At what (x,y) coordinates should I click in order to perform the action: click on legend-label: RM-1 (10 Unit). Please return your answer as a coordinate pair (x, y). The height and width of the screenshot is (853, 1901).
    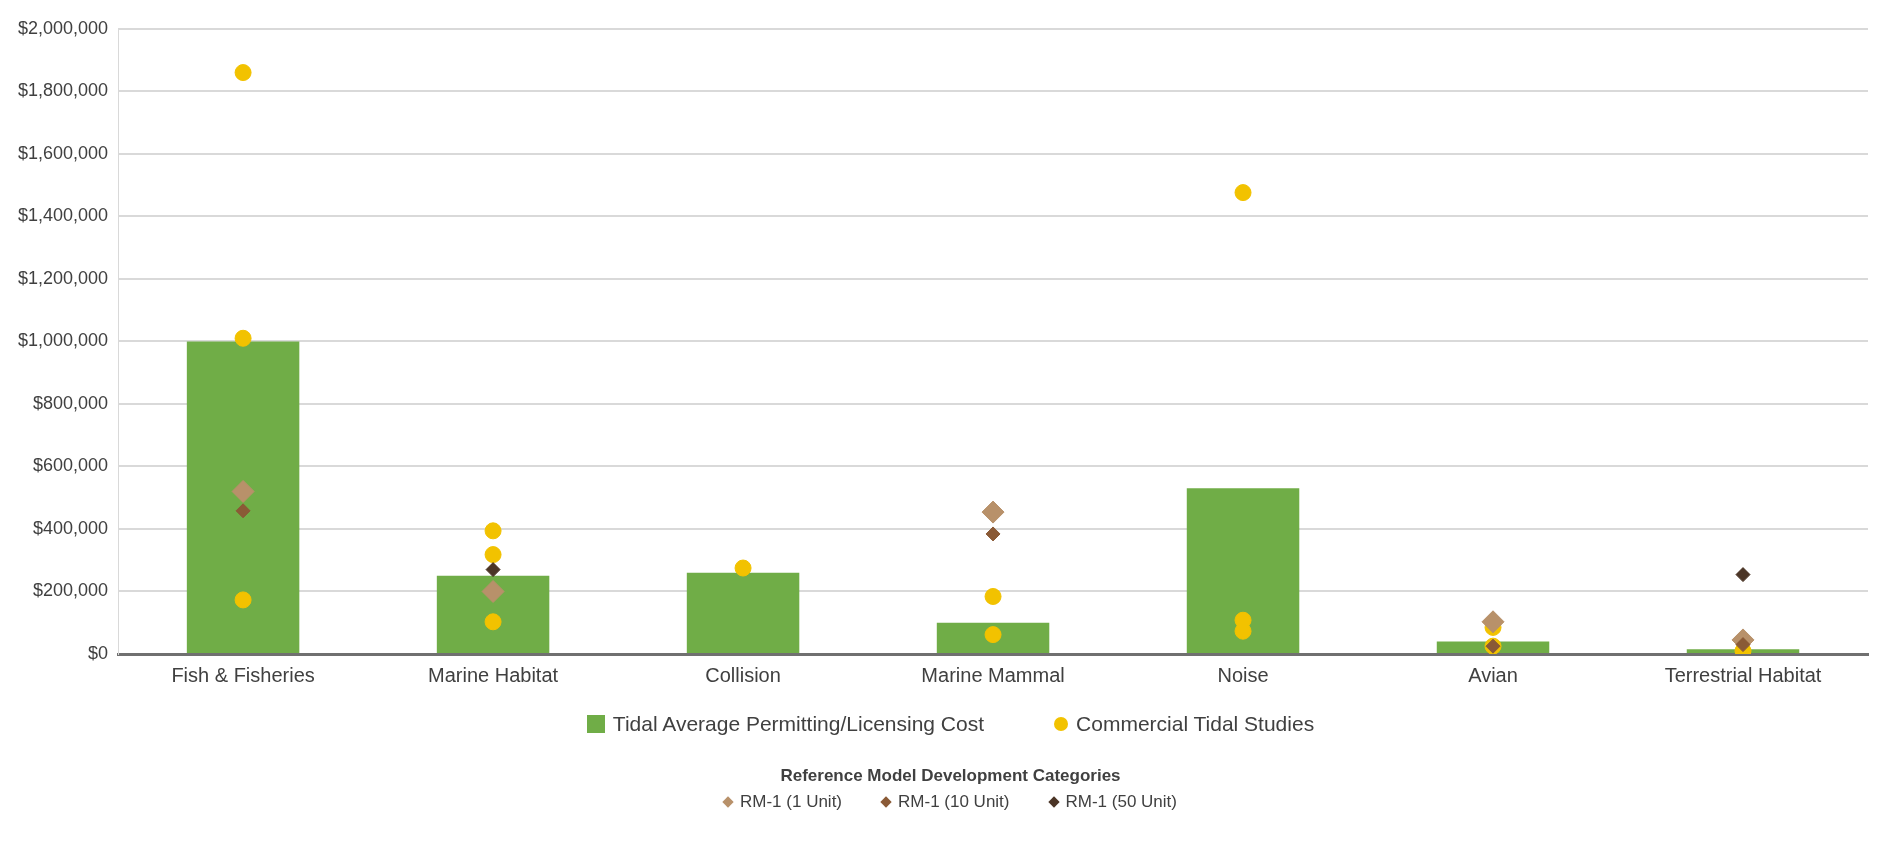
    Looking at the image, I should click on (954, 802).